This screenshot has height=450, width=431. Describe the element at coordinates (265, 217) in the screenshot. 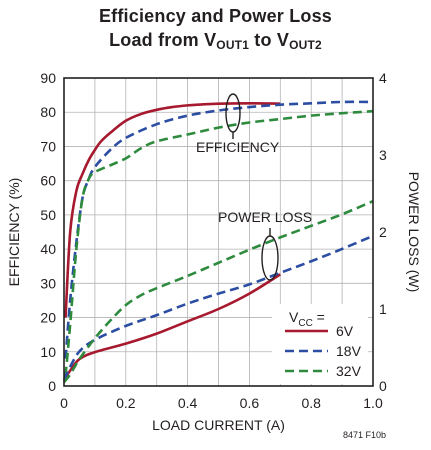

I see `annotation-power-loss: POWER LOSS` at that location.